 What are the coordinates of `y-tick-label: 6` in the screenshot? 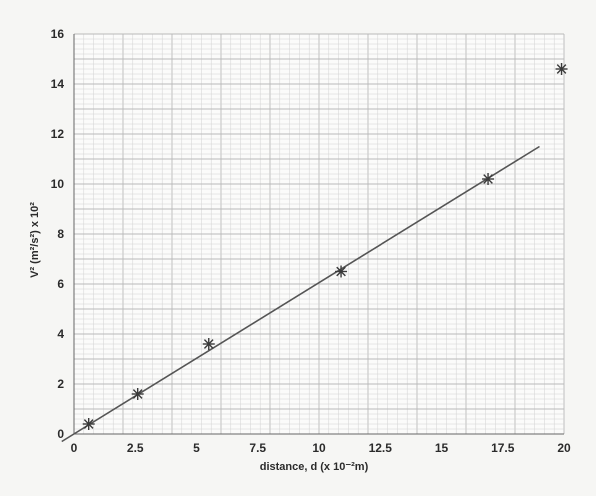 It's located at (60, 284).